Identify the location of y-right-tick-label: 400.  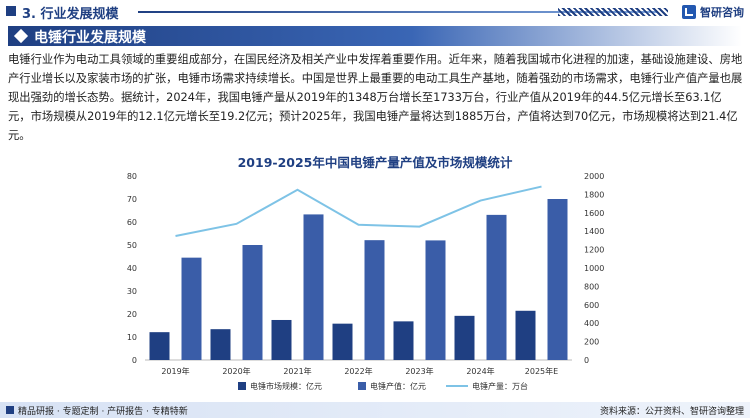
(591, 323).